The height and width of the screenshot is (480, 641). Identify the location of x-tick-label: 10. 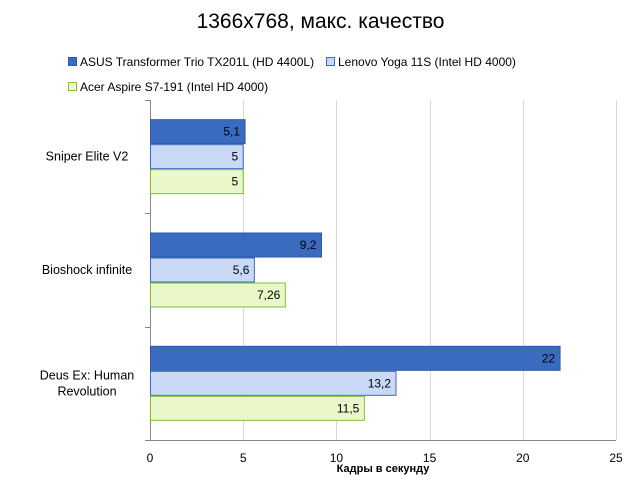
(337, 458).